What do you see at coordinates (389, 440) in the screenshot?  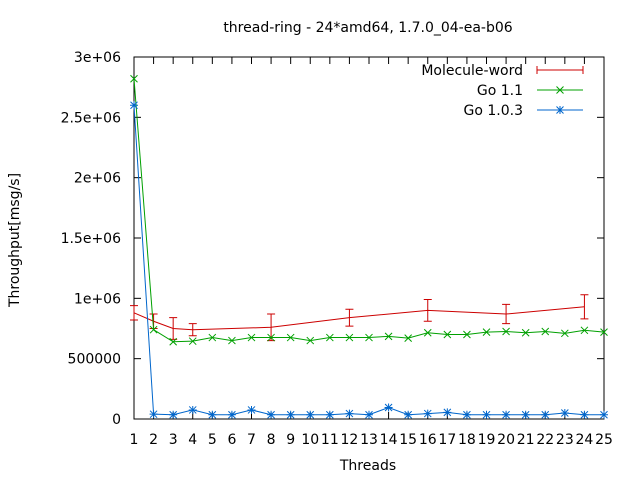 I see `x-tick-label: 14` at bounding box center [389, 440].